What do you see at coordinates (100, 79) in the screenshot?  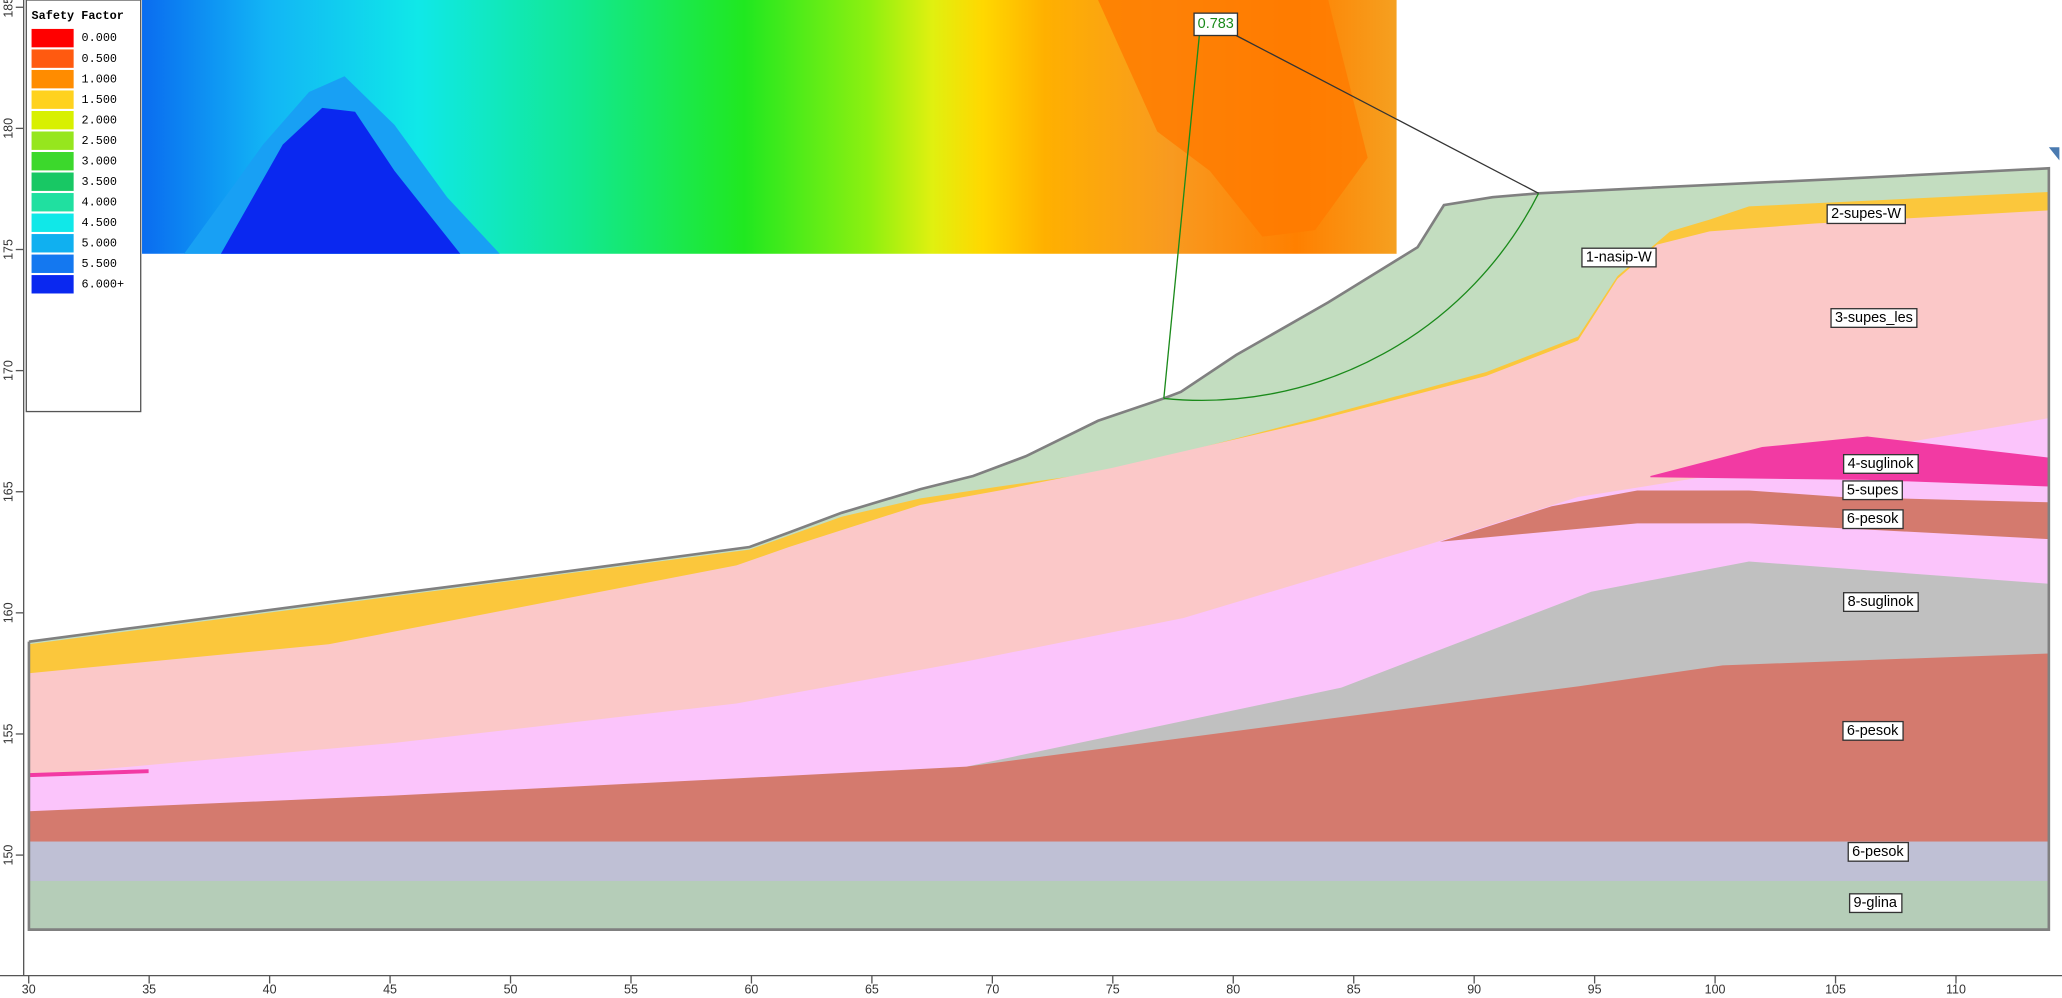 I see `legend-label: 1.000` at bounding box center [100, 79].